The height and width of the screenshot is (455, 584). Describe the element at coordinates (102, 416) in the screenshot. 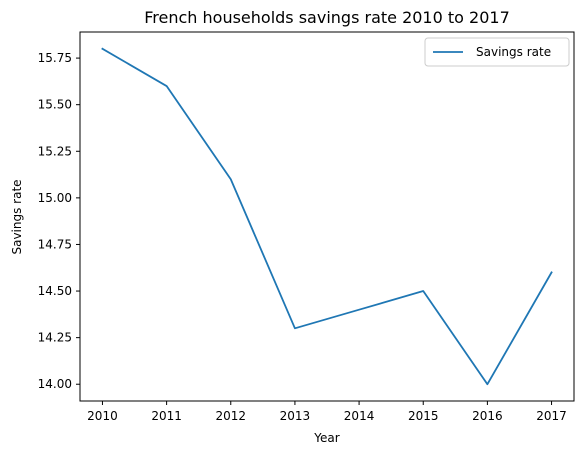

I see `x-tick-label: 2010` at that location.